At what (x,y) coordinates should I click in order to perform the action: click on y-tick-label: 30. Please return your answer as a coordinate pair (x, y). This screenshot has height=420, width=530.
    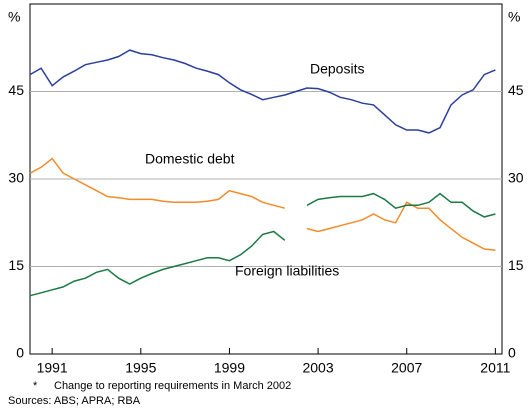
    Looking at the image, I should click on (16, 178).